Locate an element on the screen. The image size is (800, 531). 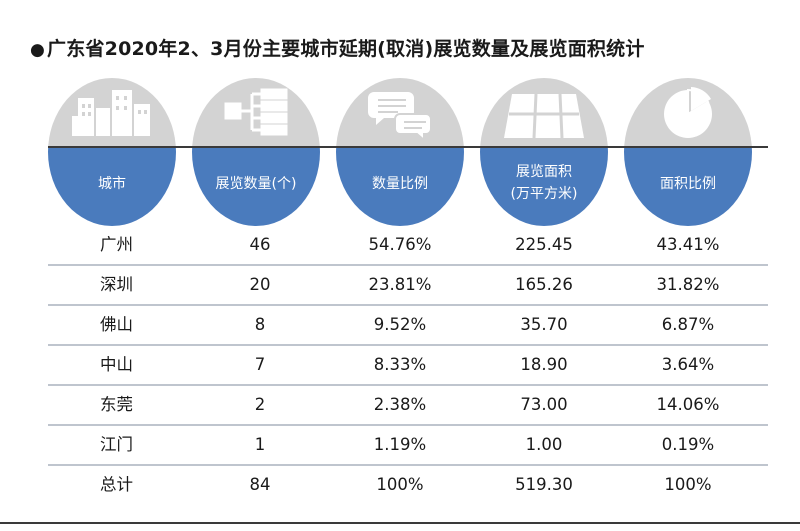
header-city: 城市 is located at coordinates (112, 152).